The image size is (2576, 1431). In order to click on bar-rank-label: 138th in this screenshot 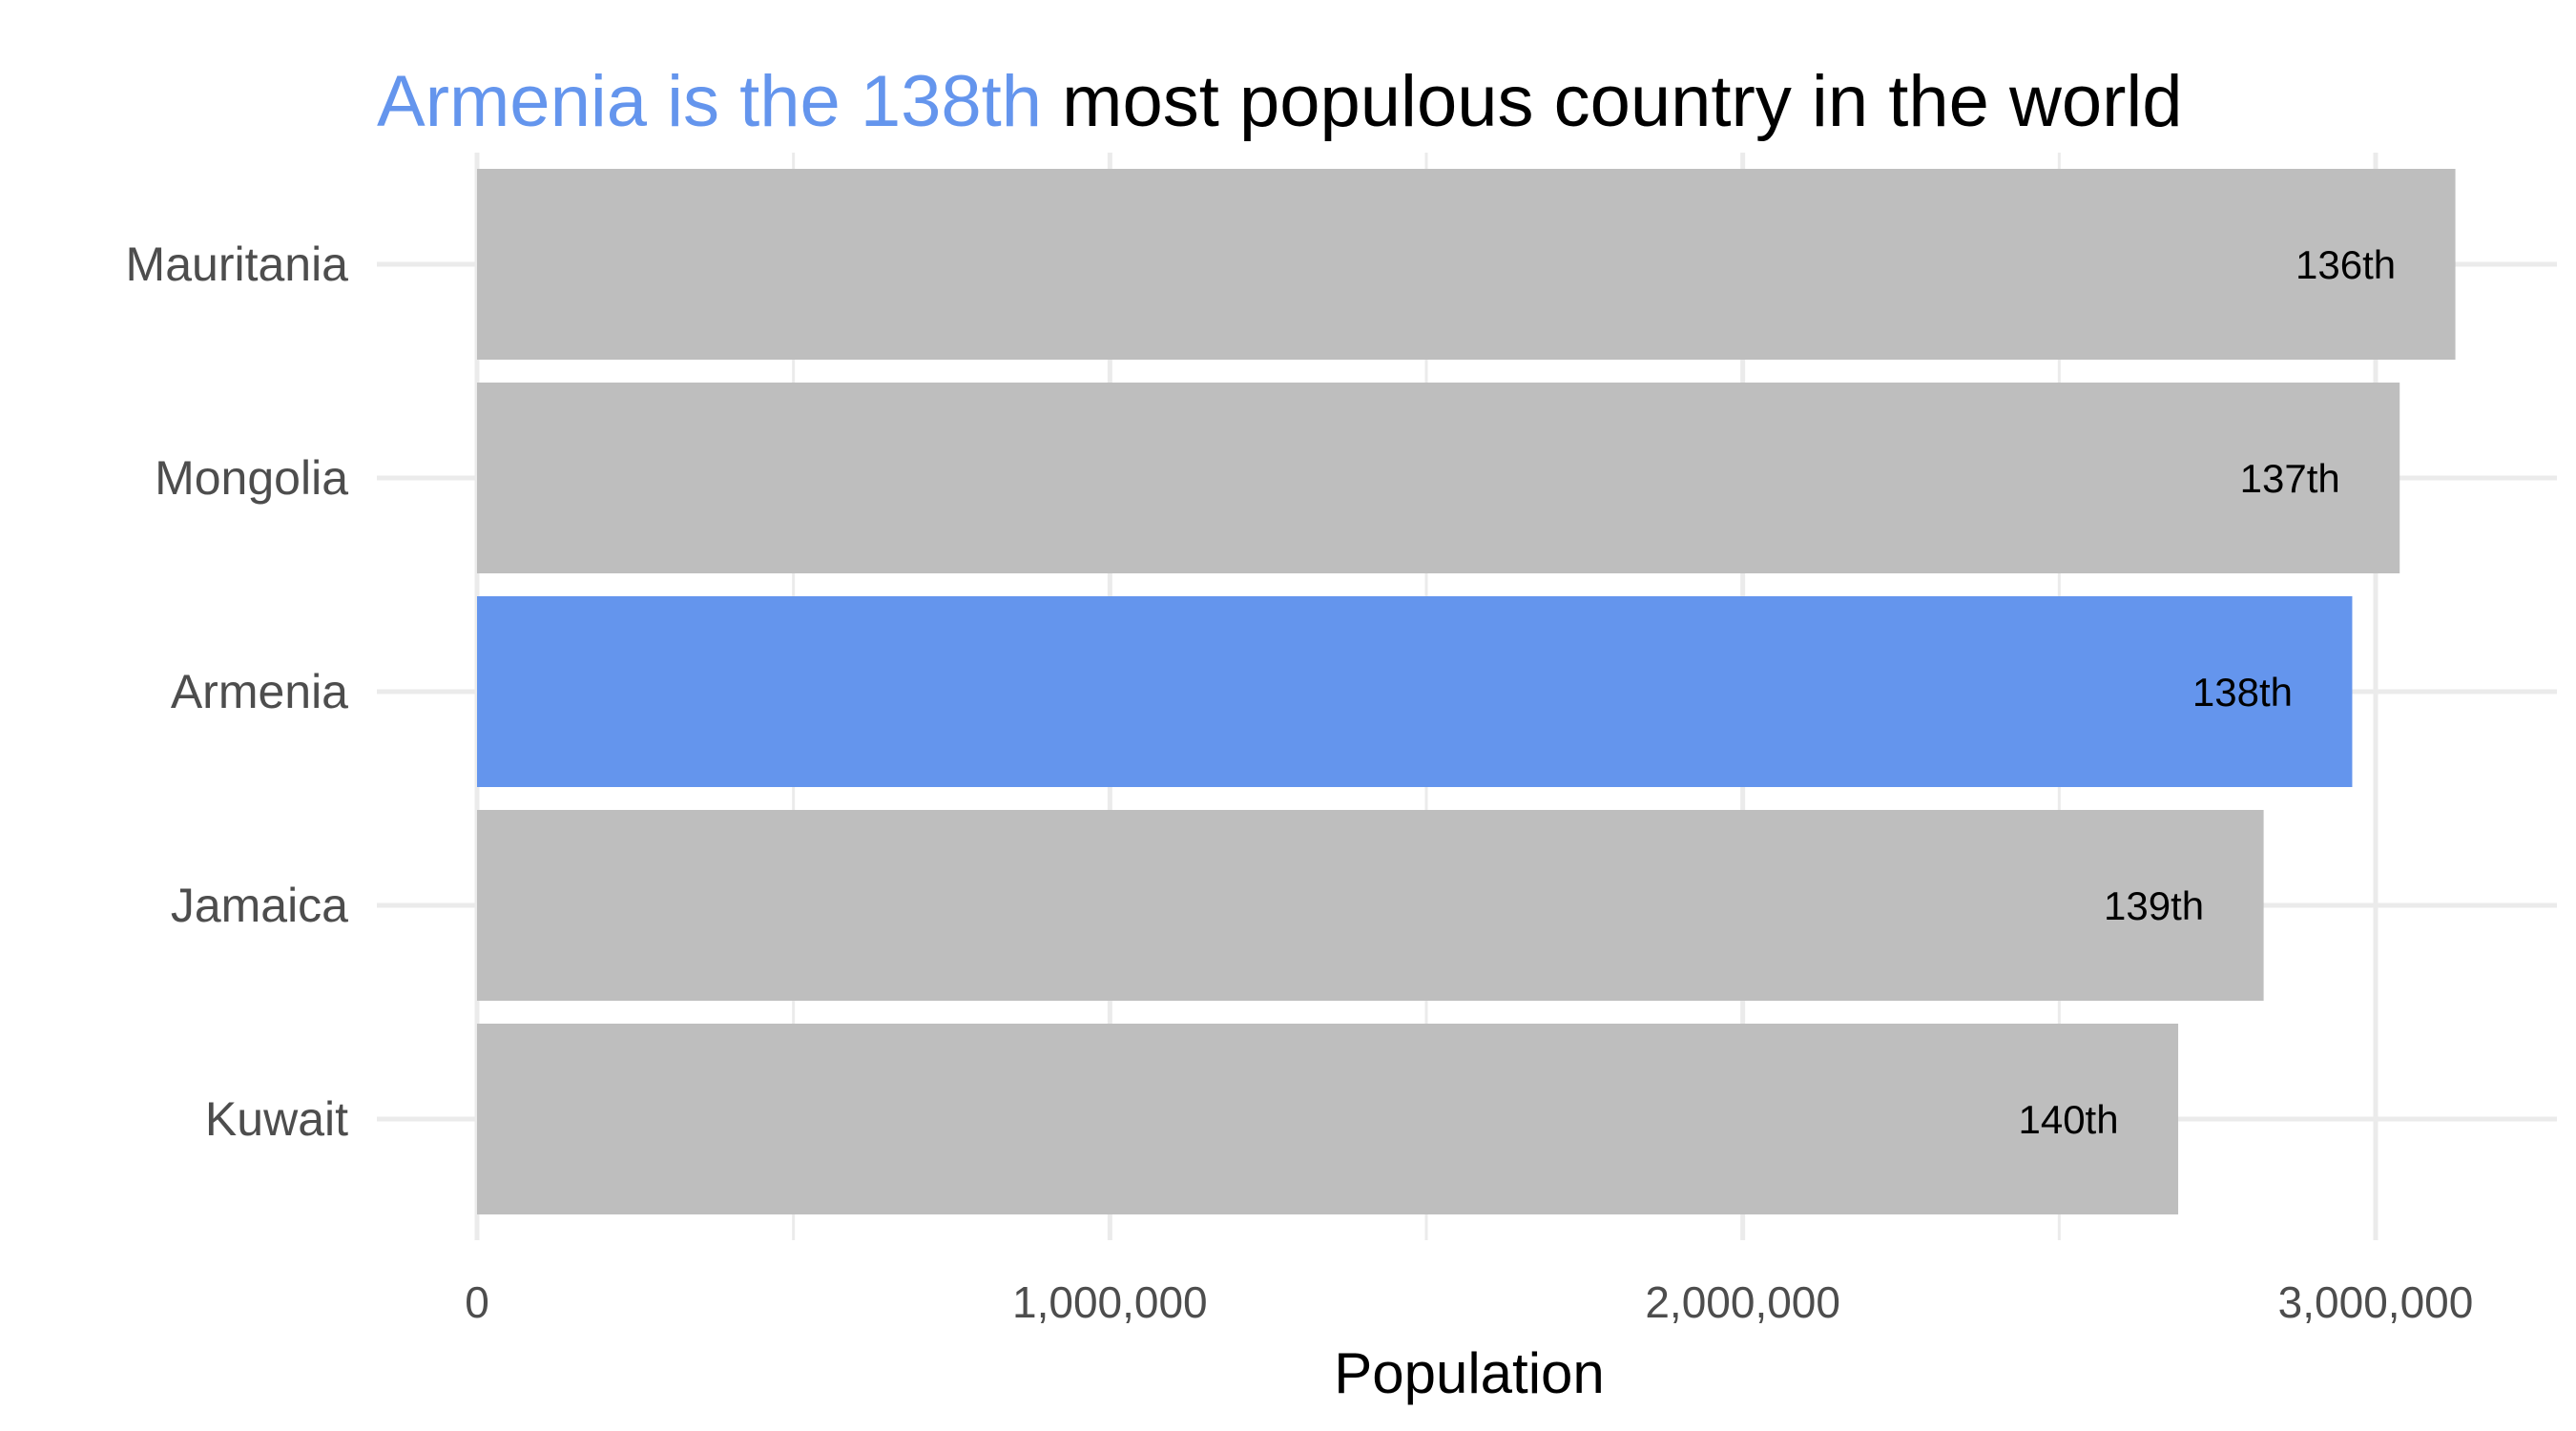, I will do `click(2242, 692)`.